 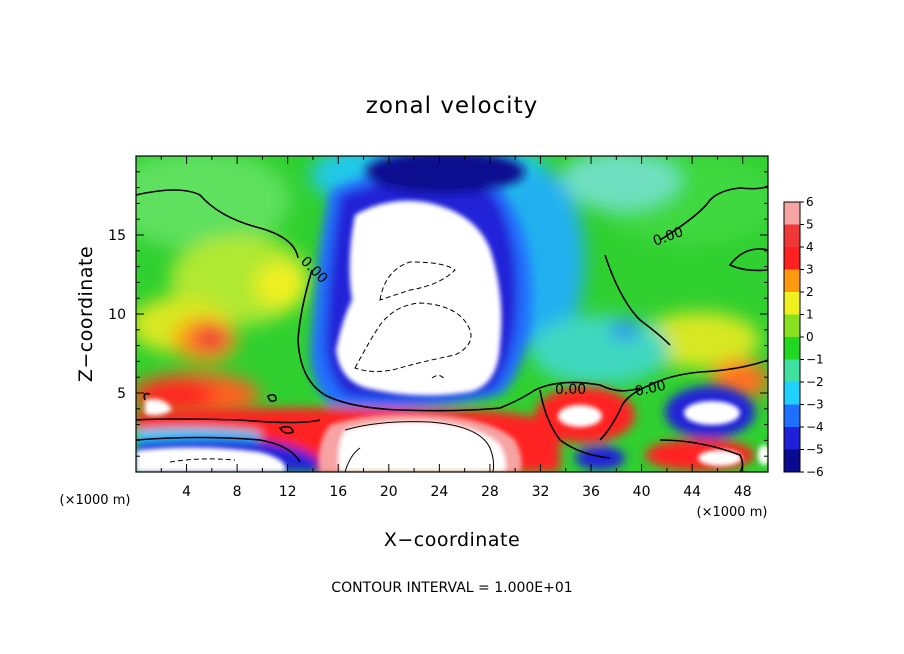 What do you see at coordinates (591, 492) in the screenshot?
I see `x-tick-label: 36` at bounding box center [591, 492].